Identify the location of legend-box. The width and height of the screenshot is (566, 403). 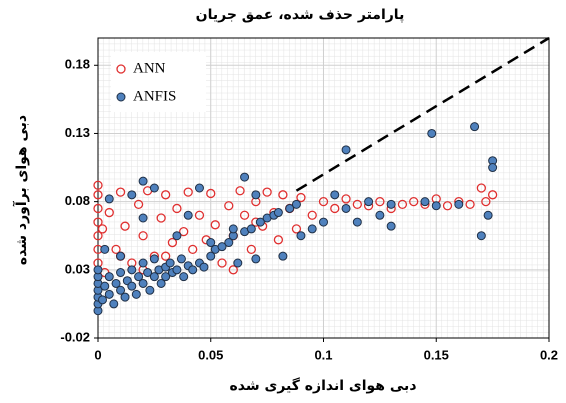
(158, 82).